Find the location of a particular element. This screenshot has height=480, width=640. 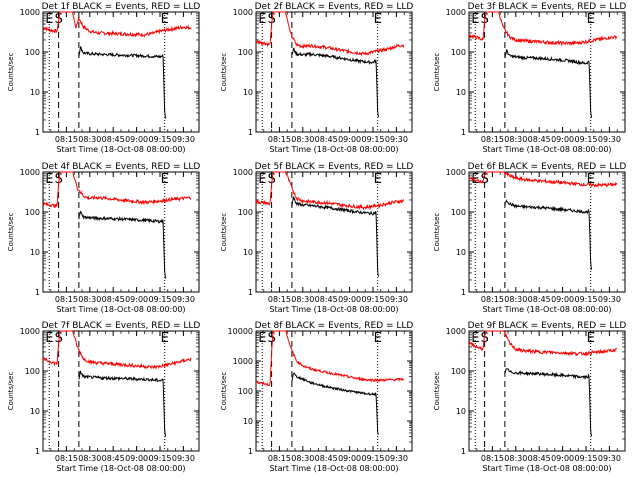

panel-title: Det 8f BLACK = Events, RED = LLD is located at coordinates (334, 326).